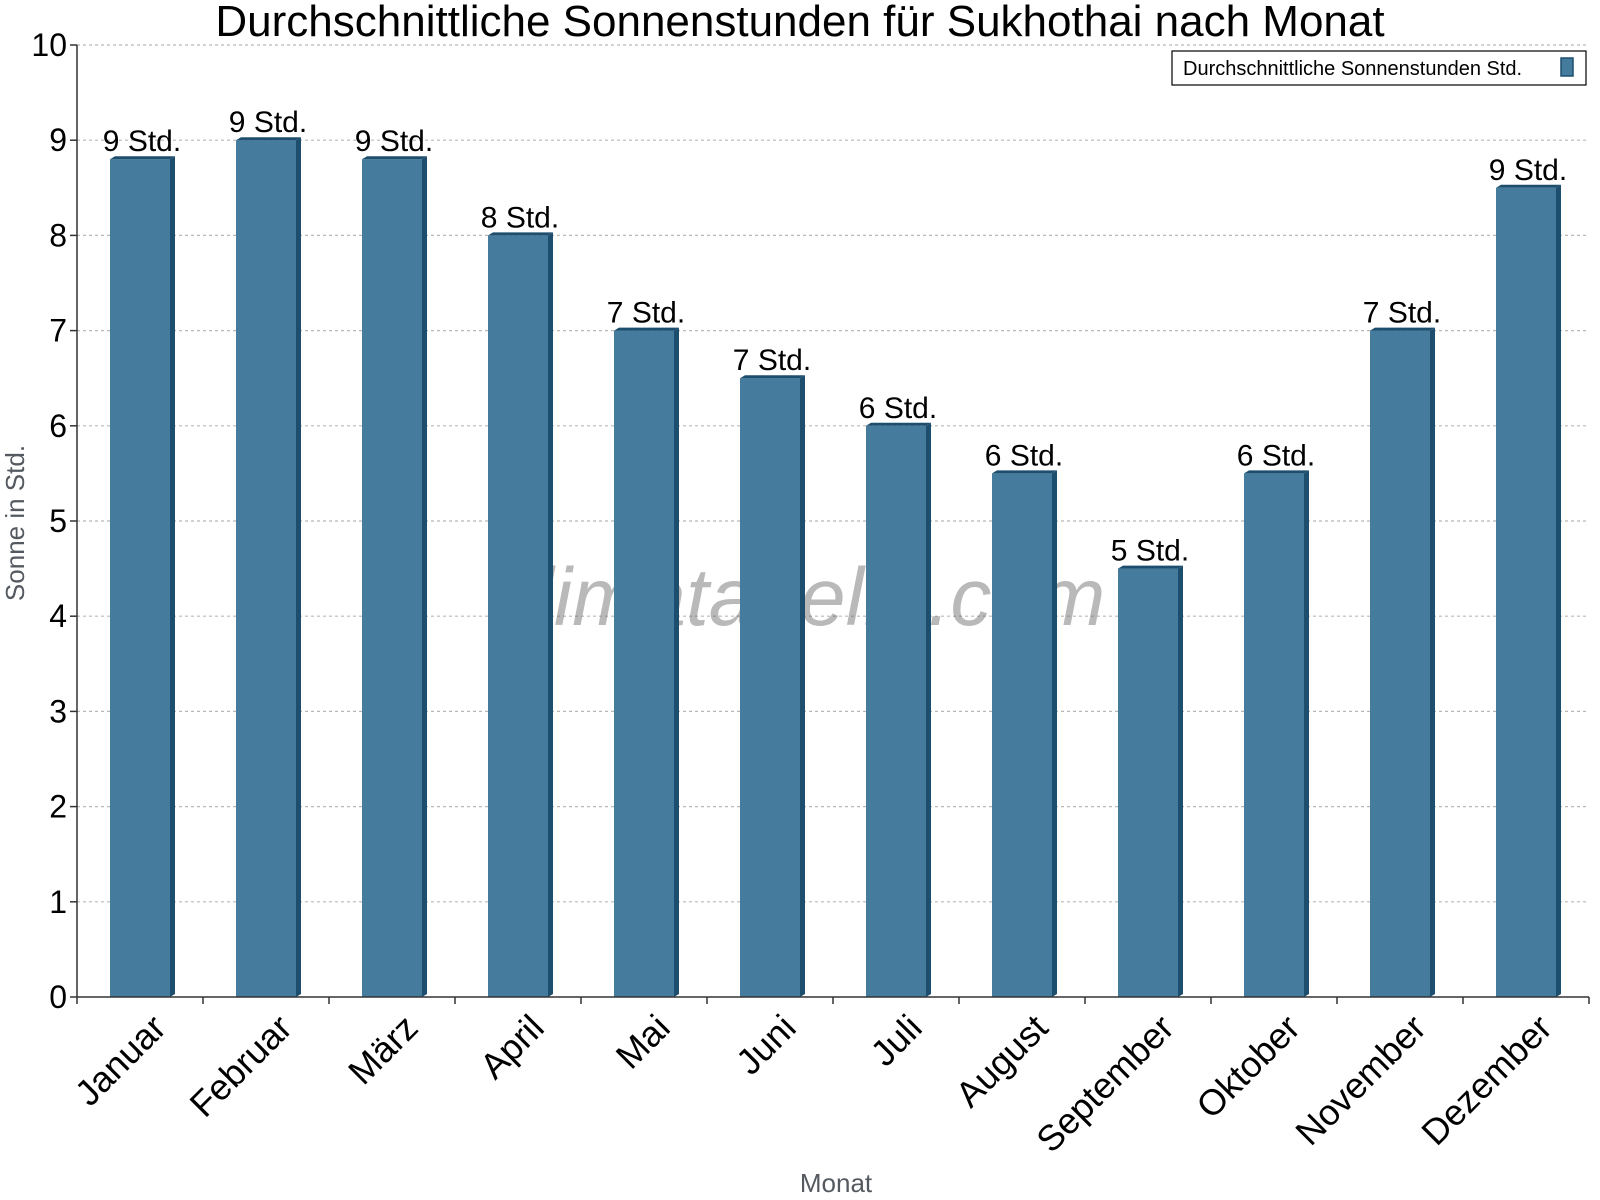  What do you see at coordinates (58, 140) in the screenshot?
I see `y-tick-label: 9` at bounding box center [58, 140].